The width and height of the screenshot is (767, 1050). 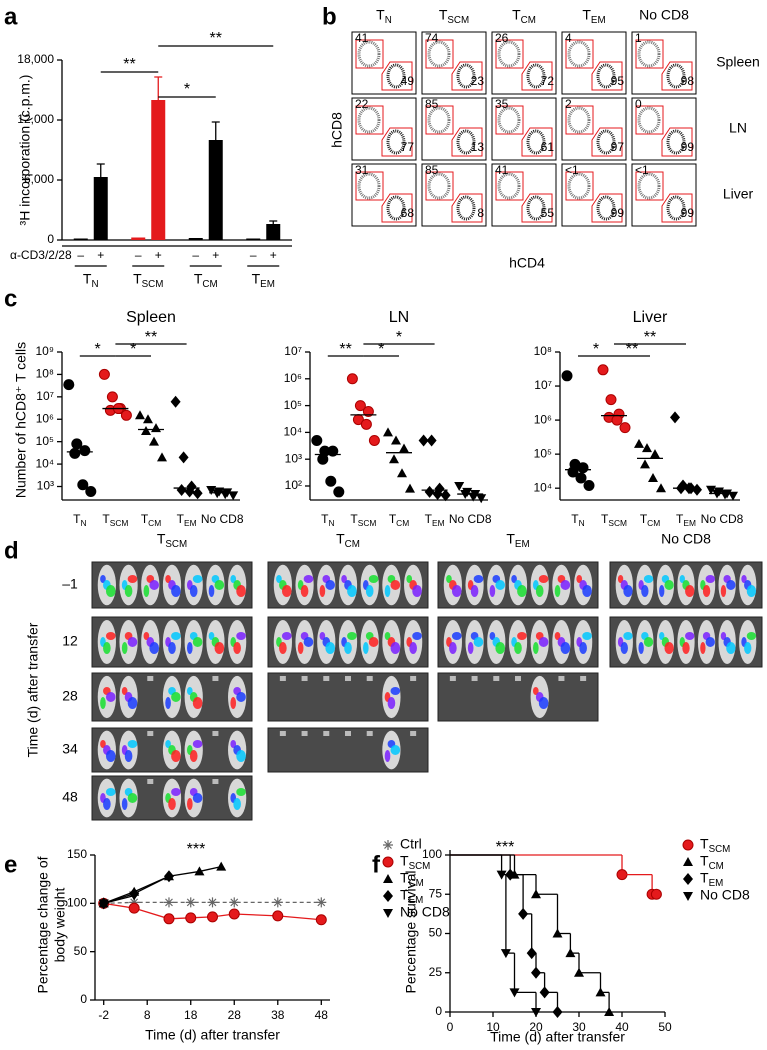 What do you see at coordinates (100, 170) in the screenshot?
I see `error-bar` at bounding box center [100, 170].